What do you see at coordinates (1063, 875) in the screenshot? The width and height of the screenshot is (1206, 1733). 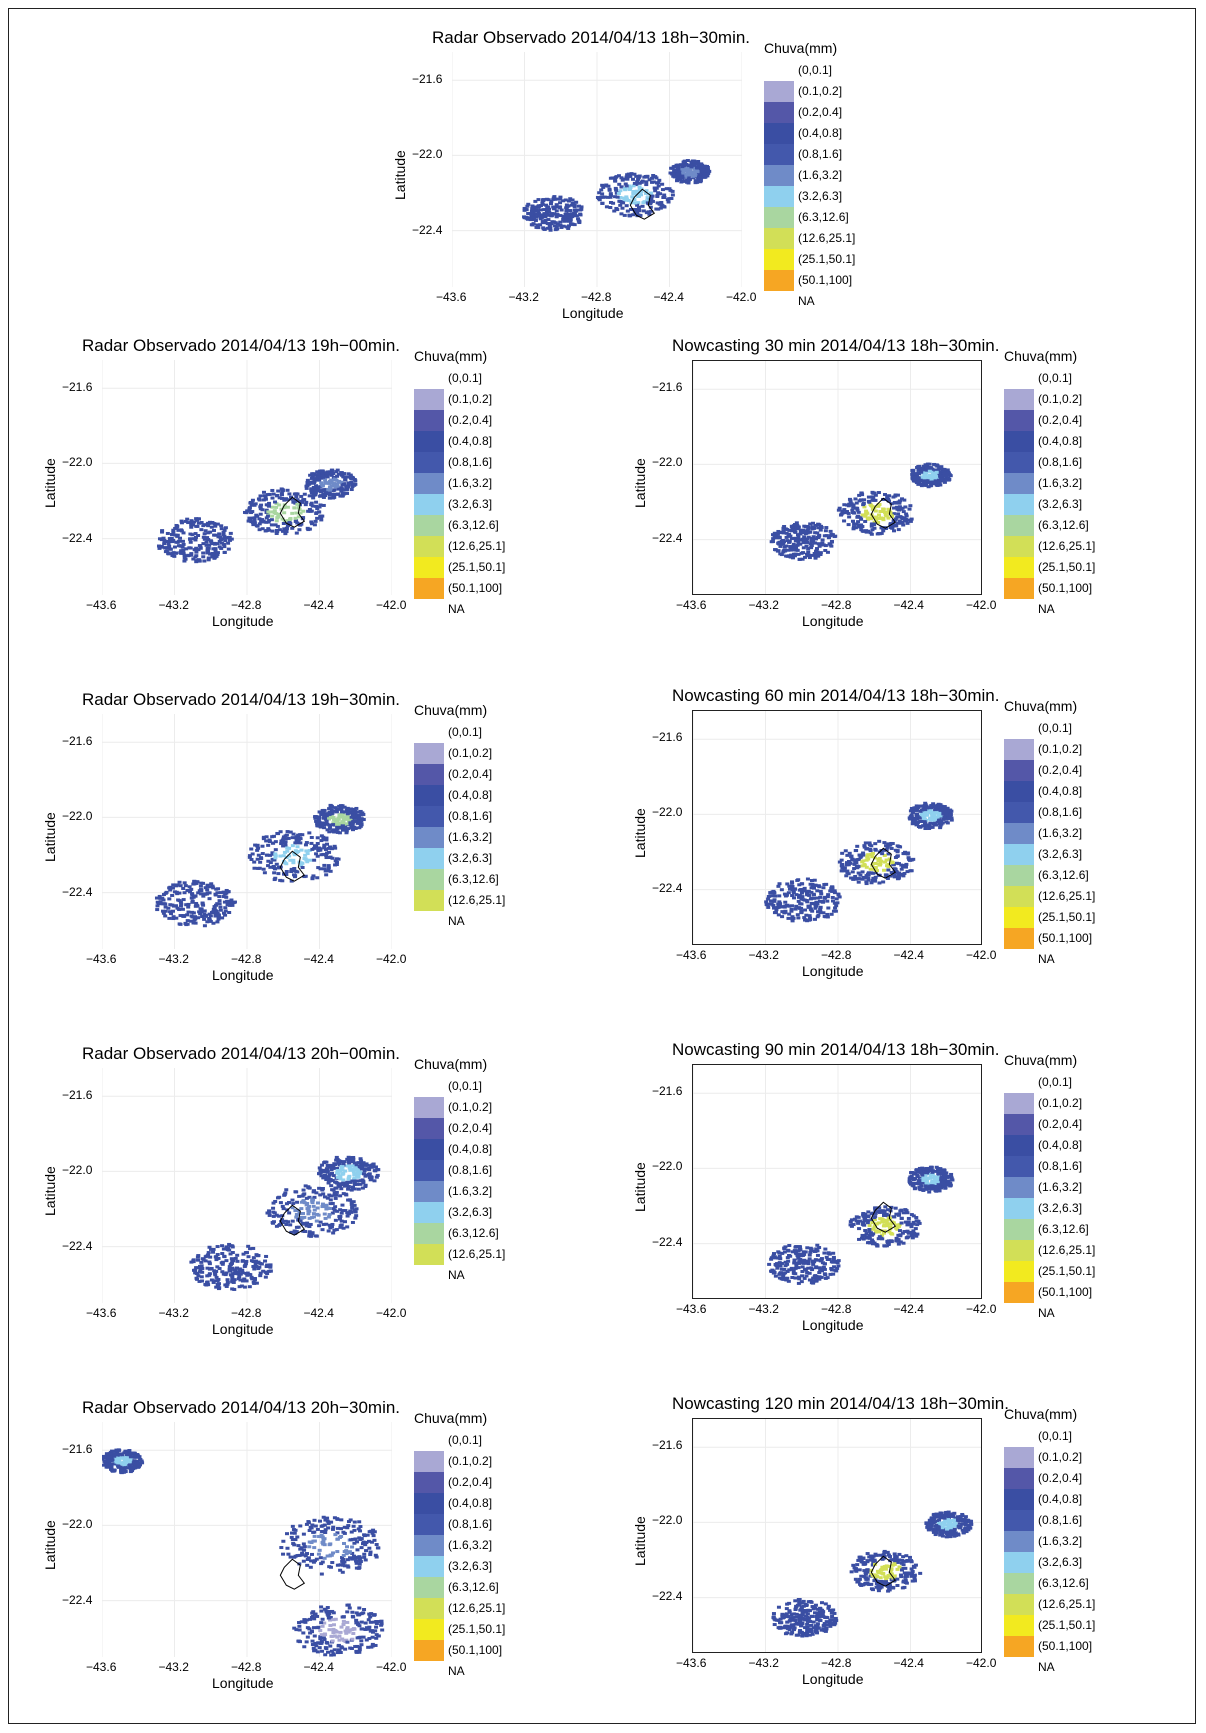 I see `legend-label: (6.3,12.6]` at bounding box center [1063, 875].